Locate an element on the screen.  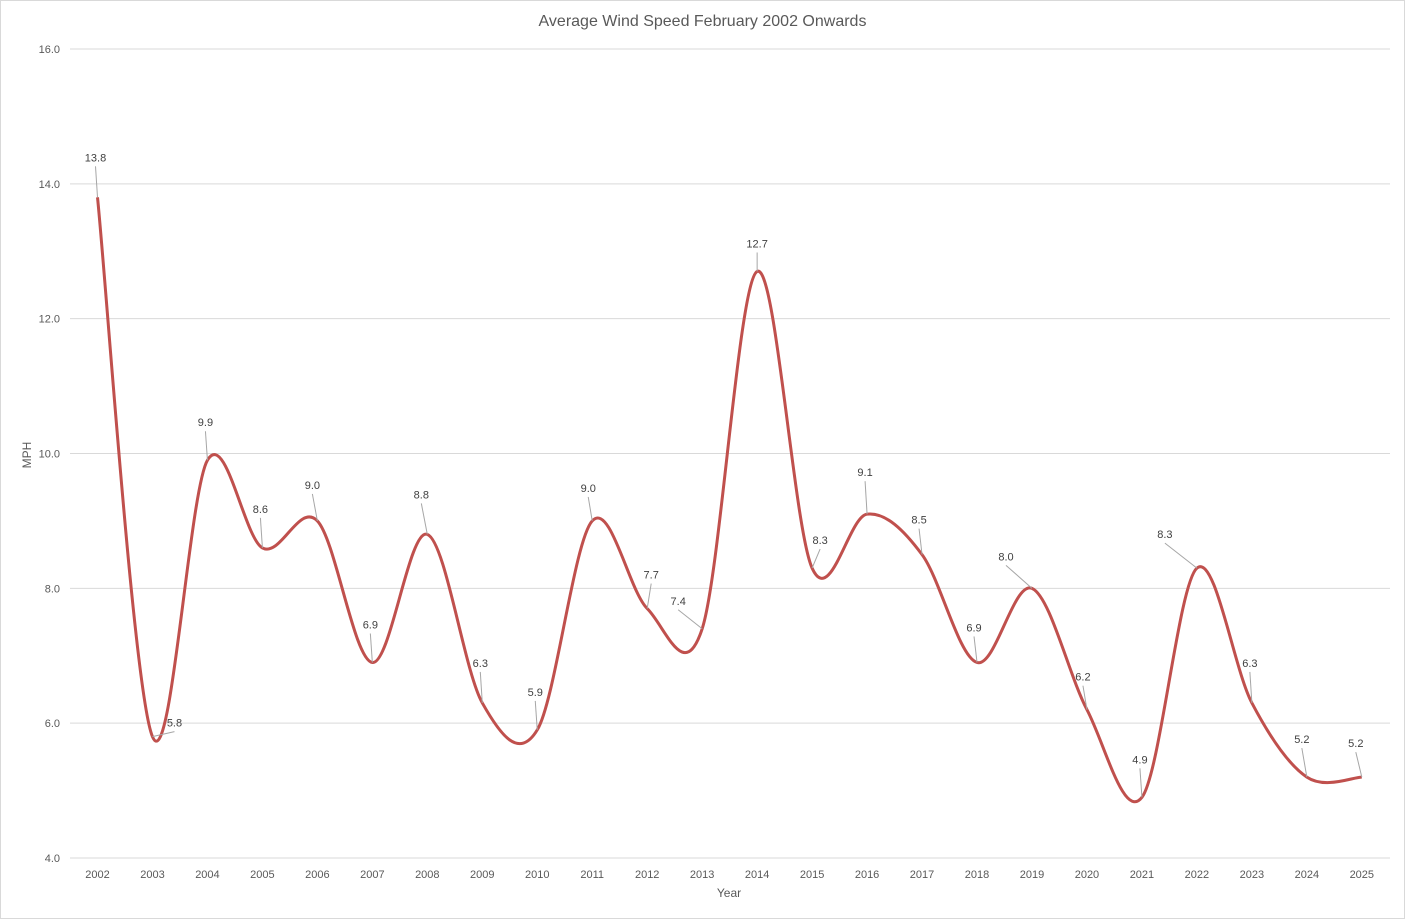
x-tick-label: 2016 is located at coordinates (867, 875).